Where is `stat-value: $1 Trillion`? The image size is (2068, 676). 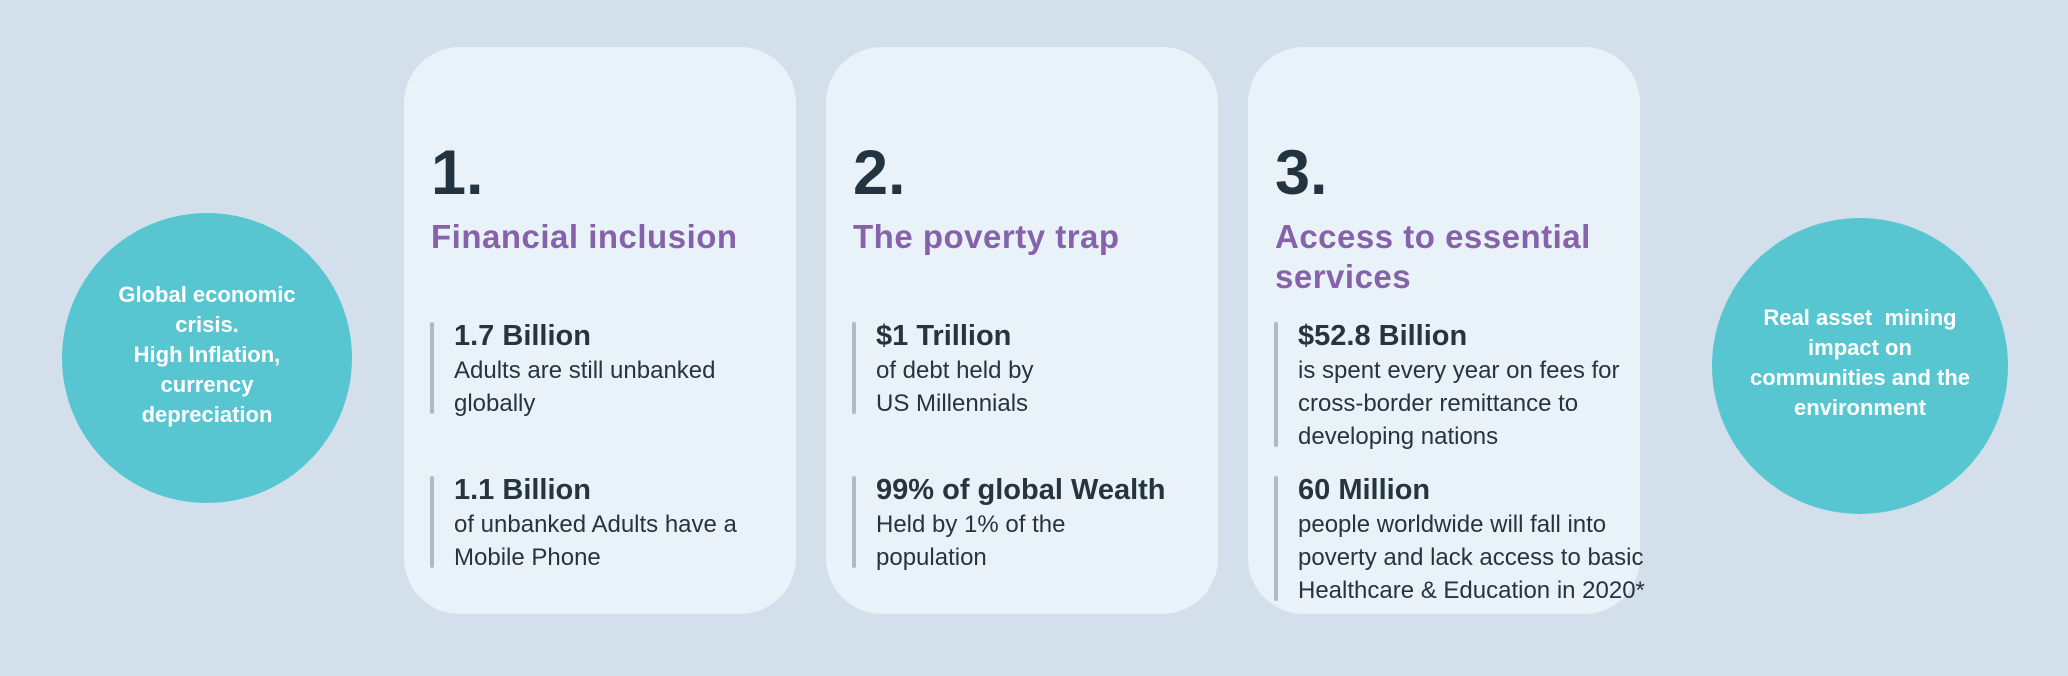
stat-value: $1 Trillion is located at coordinates (944, 336).